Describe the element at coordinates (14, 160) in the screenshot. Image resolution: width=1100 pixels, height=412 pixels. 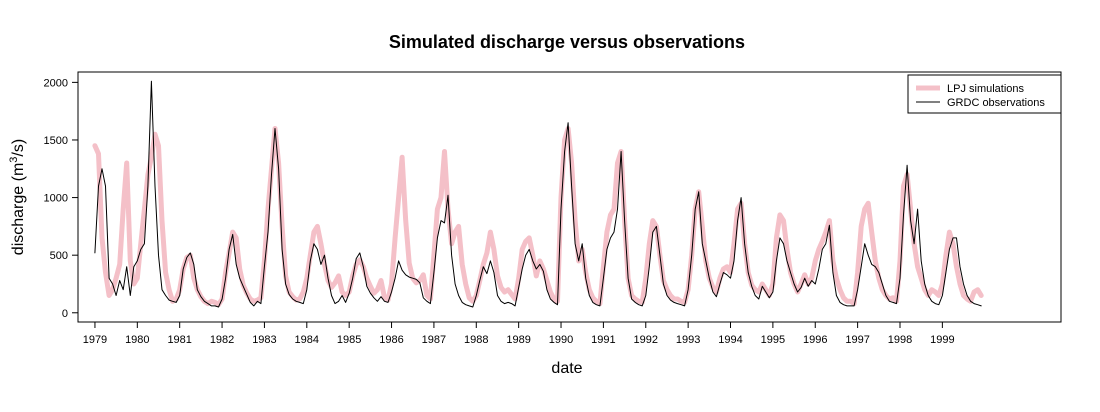
I see `y-axis-label-superscript: 3` at that location.